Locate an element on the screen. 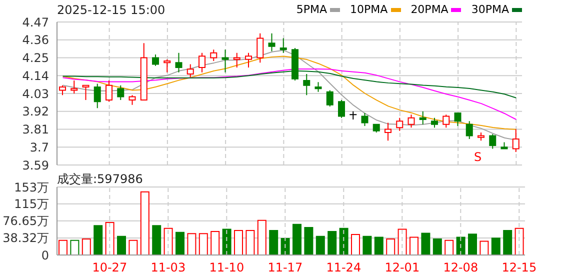  legend-label: 20PMA is located at coordinates (429, 9).